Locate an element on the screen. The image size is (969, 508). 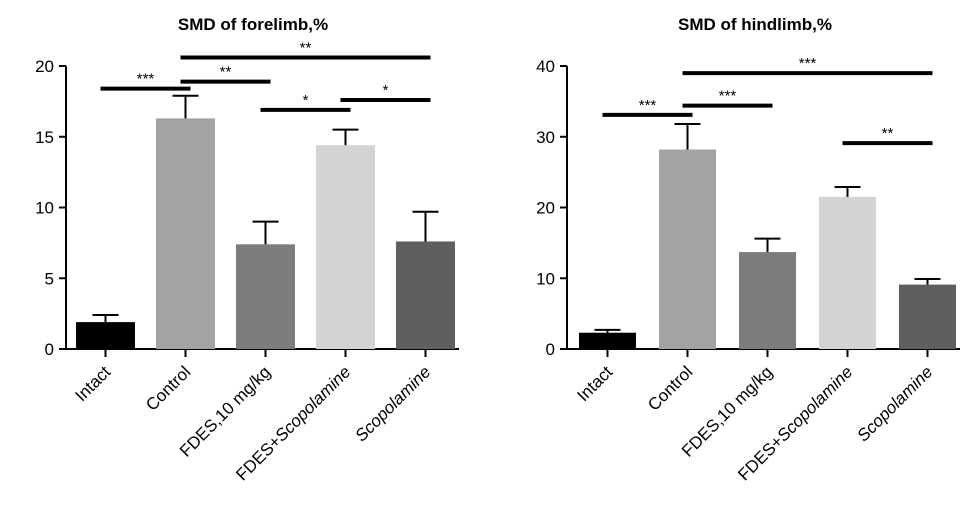
chart-title: SMD of forelimb,% is located at coordinates (253, 24).